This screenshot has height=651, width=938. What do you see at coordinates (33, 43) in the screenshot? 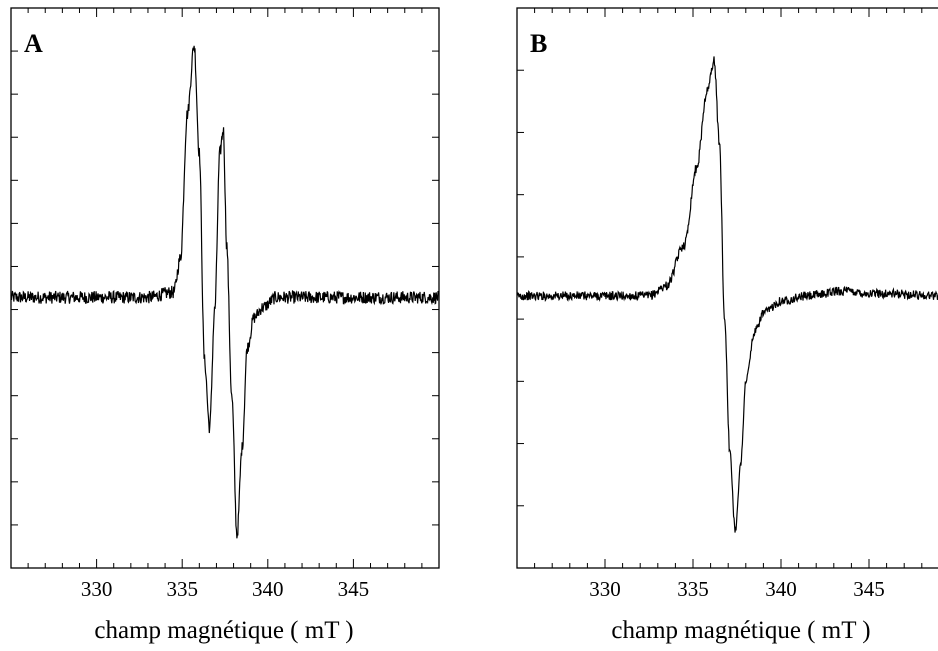
I see `panel-a-letter: A` at bounding box center [33, 43].